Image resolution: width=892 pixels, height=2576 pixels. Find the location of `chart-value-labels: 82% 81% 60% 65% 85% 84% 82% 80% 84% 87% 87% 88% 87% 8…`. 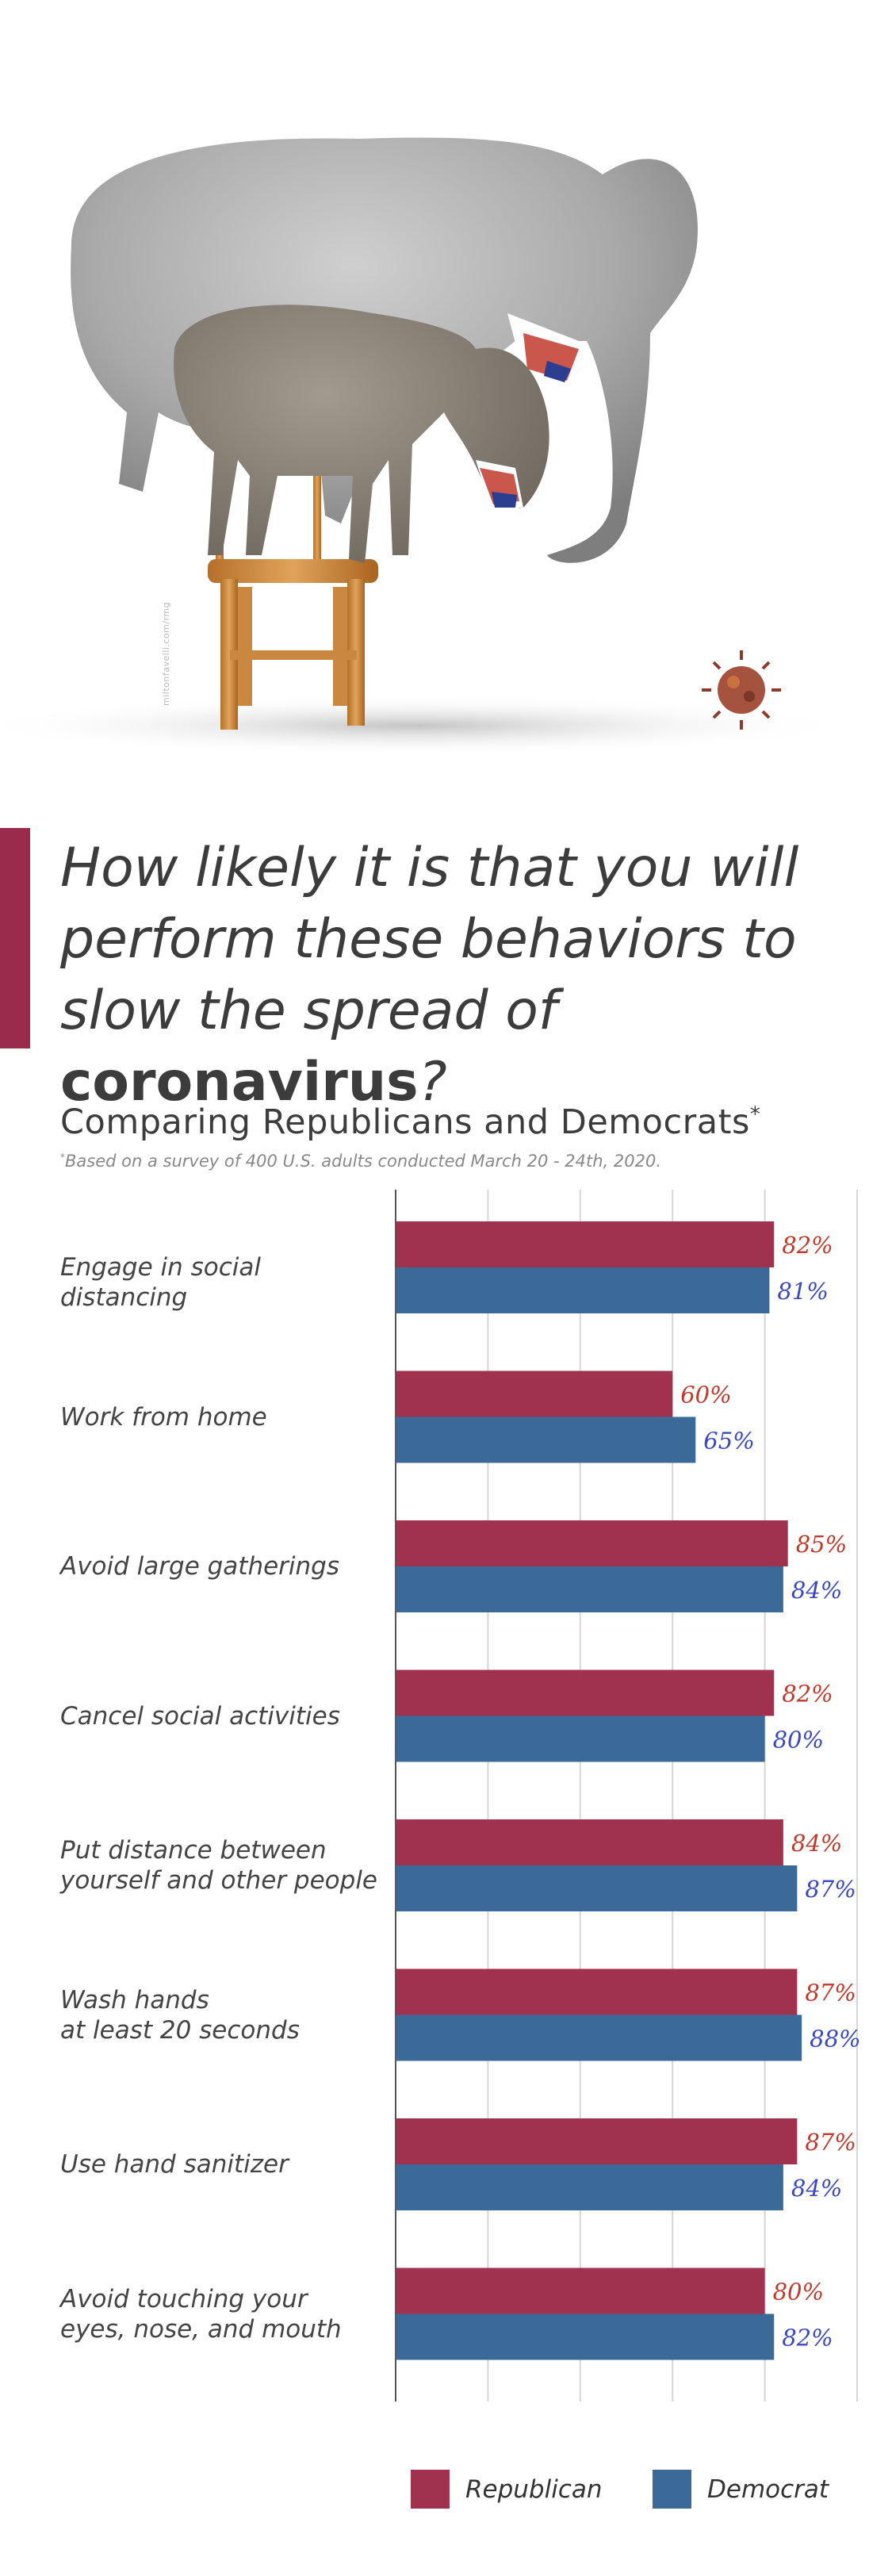

chart-value-labels: 82% 81% 60% 65% 85% 84% 82% 80% 84% 87% 87% 88% 87% 8… is located at coordinates (770, 1792).